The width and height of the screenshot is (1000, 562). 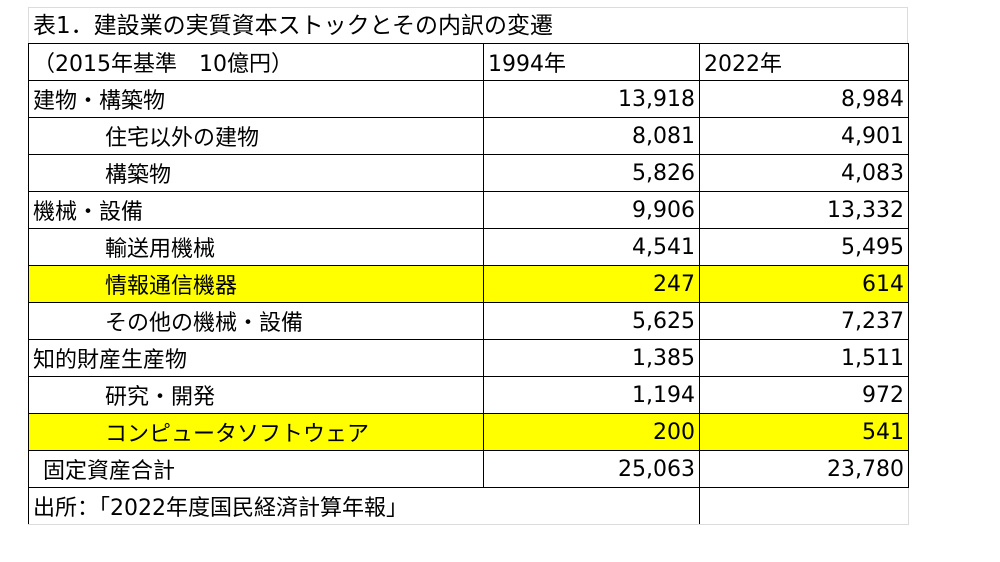 I want to click on value-1994: 5,826, so click(x=591, y=173).